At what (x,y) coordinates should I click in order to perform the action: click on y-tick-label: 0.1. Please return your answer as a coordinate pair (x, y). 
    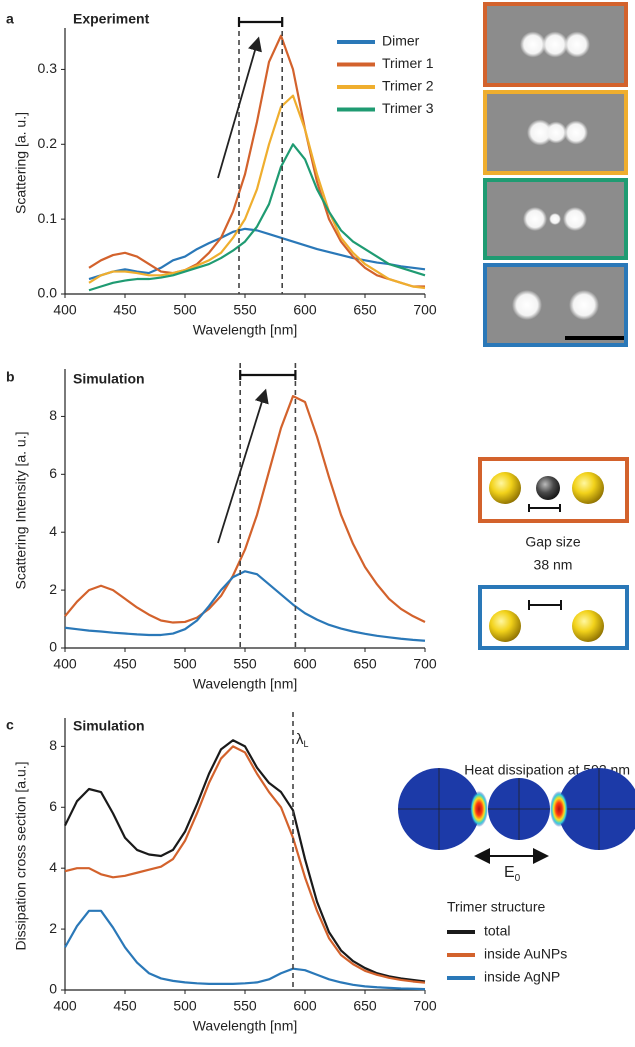
    Looking at the image, I should click on (48, 218).